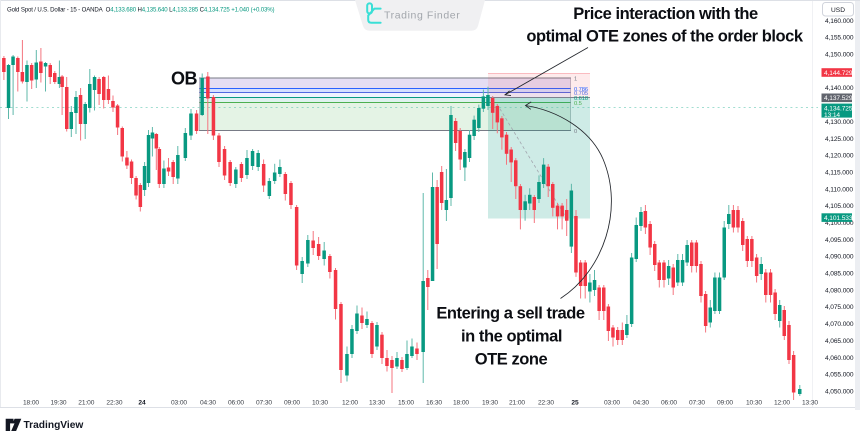 Image resolution: width=860 pixels, height=444 pixels. What do you see at coordinates (832, 115) in the screenshot?
I see `svg-text: 13:14` at bounding box center [832, 115].